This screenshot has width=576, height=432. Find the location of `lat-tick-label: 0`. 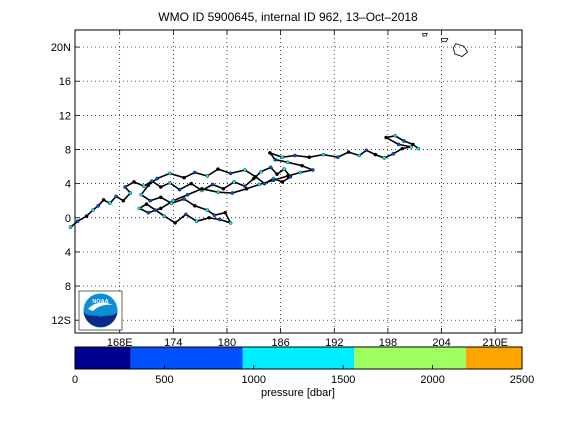

lat-tick-label: 0 is located at coordinates (68, 219).